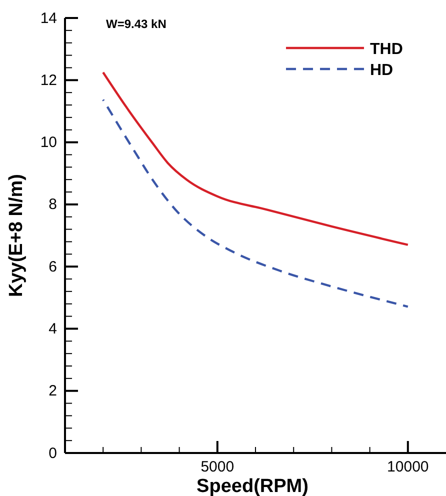  What do you see at coordinates (48, 143) in the screenshot?
I see `y-tick-label: 10` at bounding box center [48, 143].